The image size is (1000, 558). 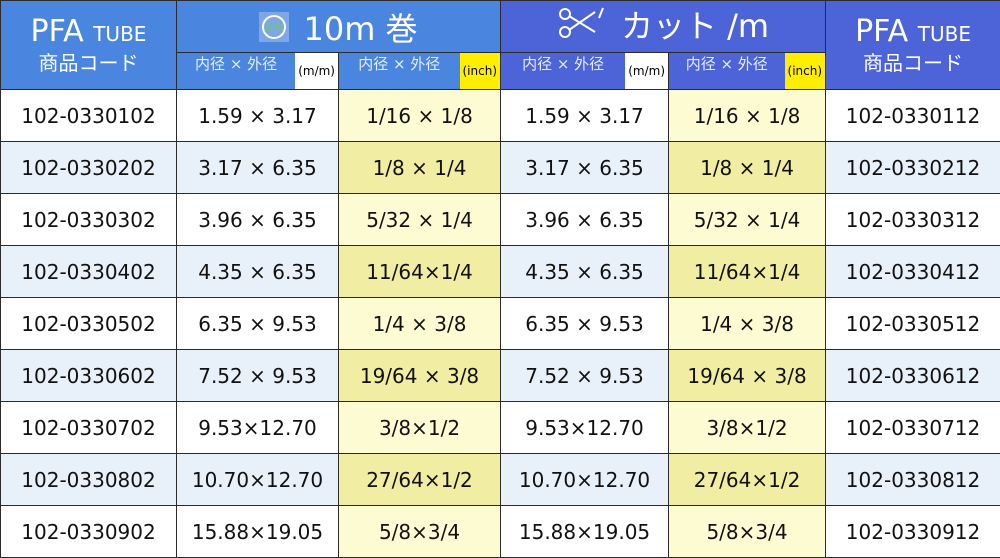 What do you see at coordinates (913, 532) in the screenshot?
I see `cut-code-cell: 102-0330912` at bounding box center [913, 532].